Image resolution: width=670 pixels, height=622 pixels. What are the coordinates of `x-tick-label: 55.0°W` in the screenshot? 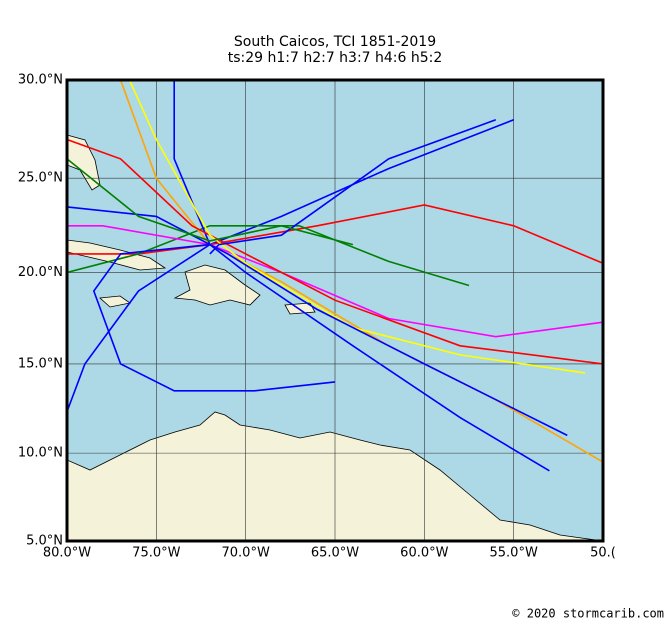 It's located at (514, 553).